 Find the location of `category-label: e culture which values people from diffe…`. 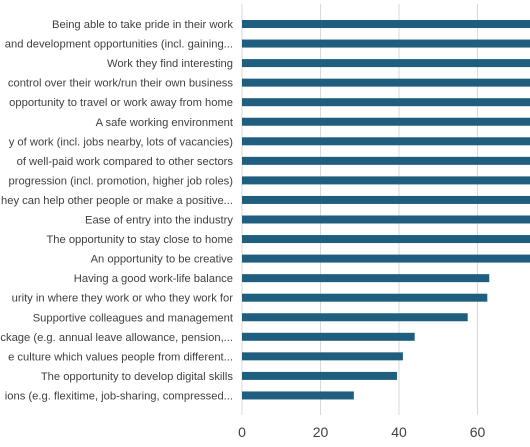

category-label: e culture which values people from diffe… is located at coordinates (120, 357).